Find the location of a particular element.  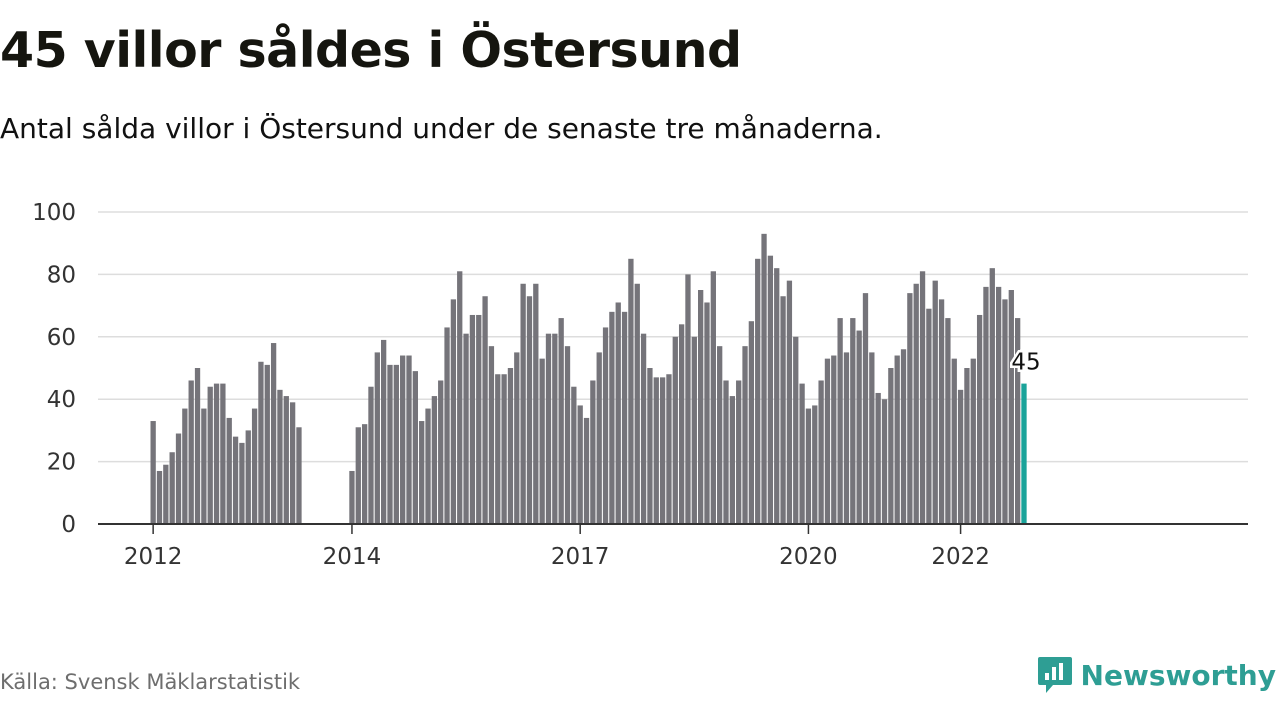

x-tick-label: 2014 is located at coordinates (352, 557).